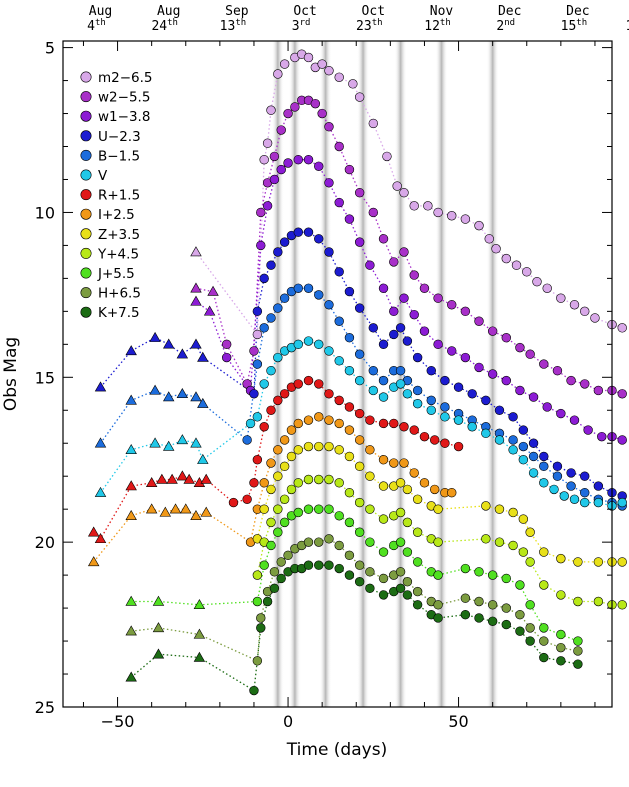 Image resolution: width=629 pixels, height=787 pixels. I want to click on legend-label: Y+4.5, so click(118, 254).